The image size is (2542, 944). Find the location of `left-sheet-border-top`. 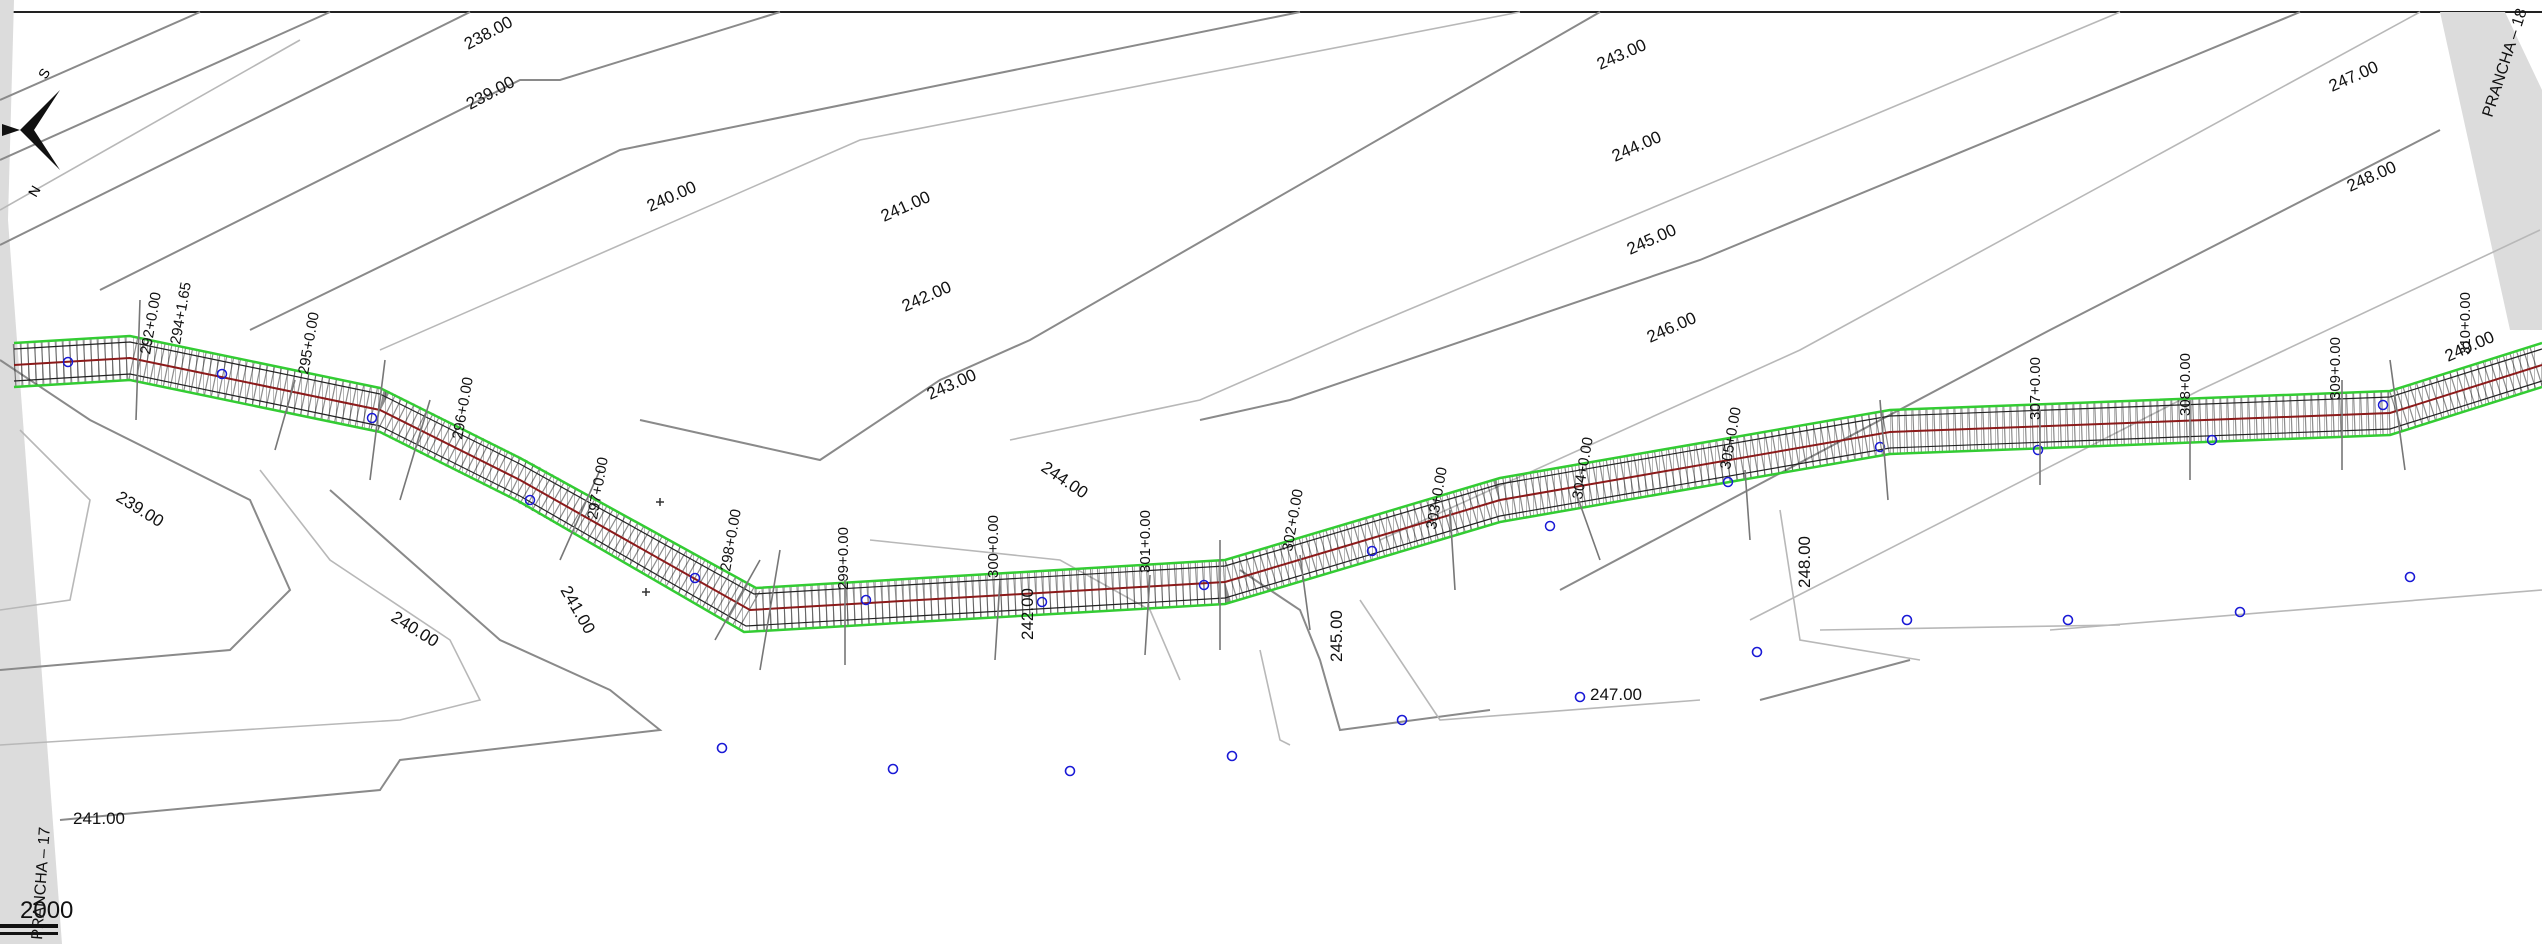

left-sheet-border-top is located at coordinates (7, 110).